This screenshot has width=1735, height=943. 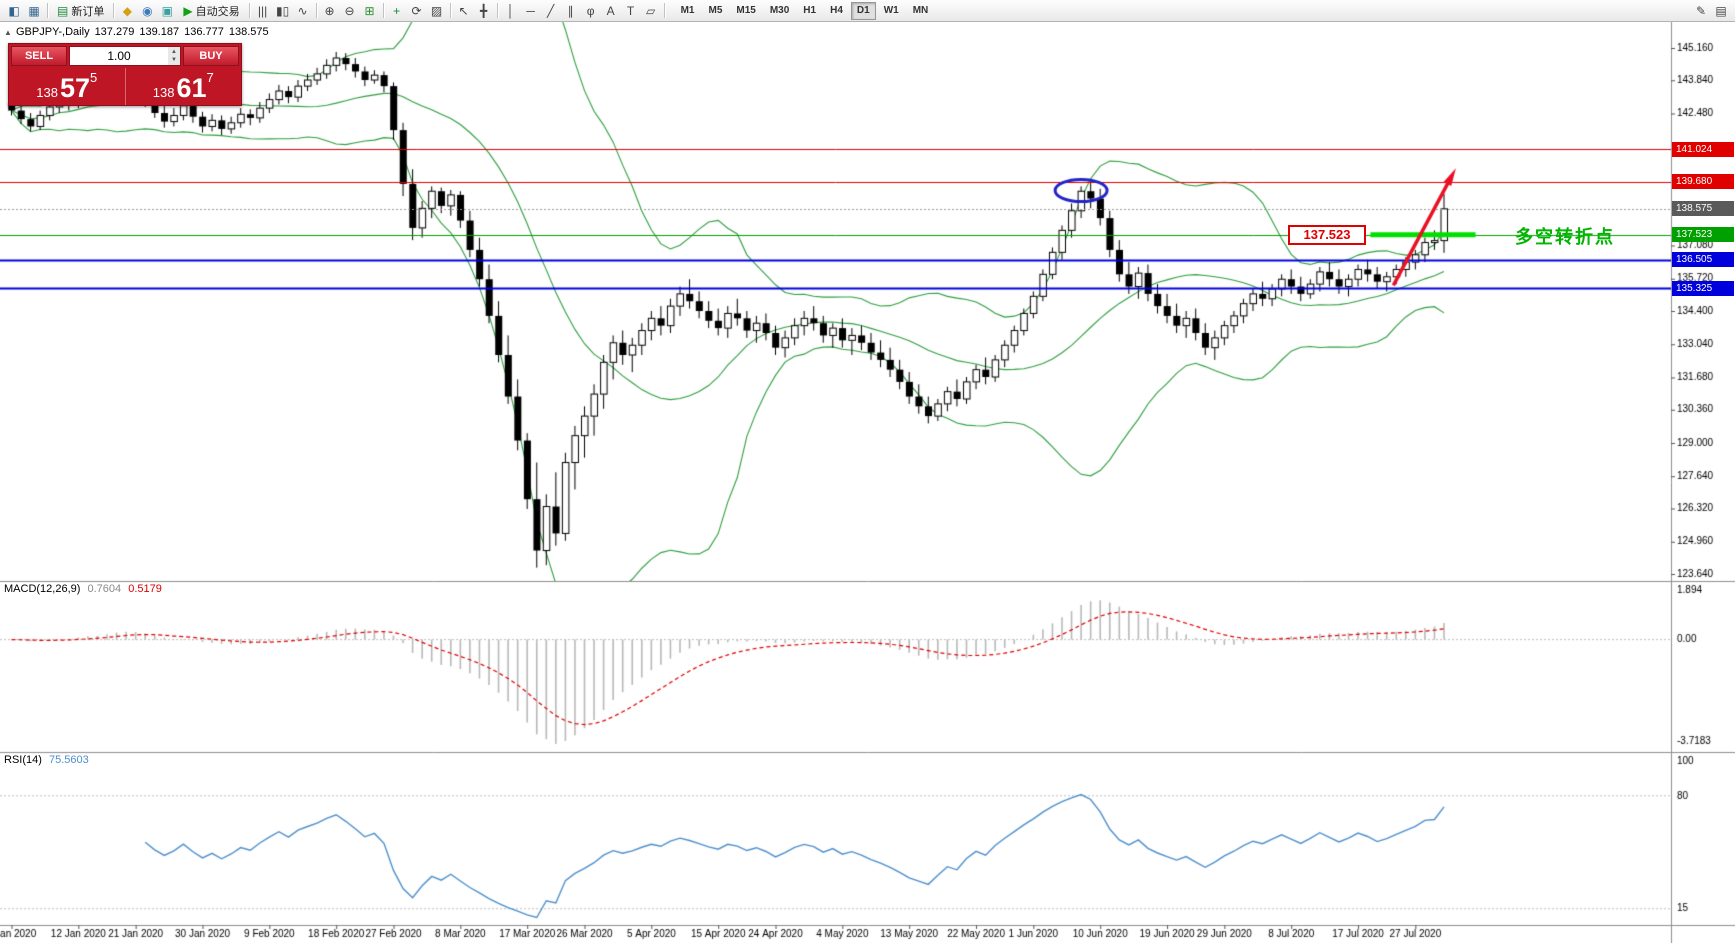 I want to click on pivot-annotation-text: 多空转折点, so click(x=1565, y=237).